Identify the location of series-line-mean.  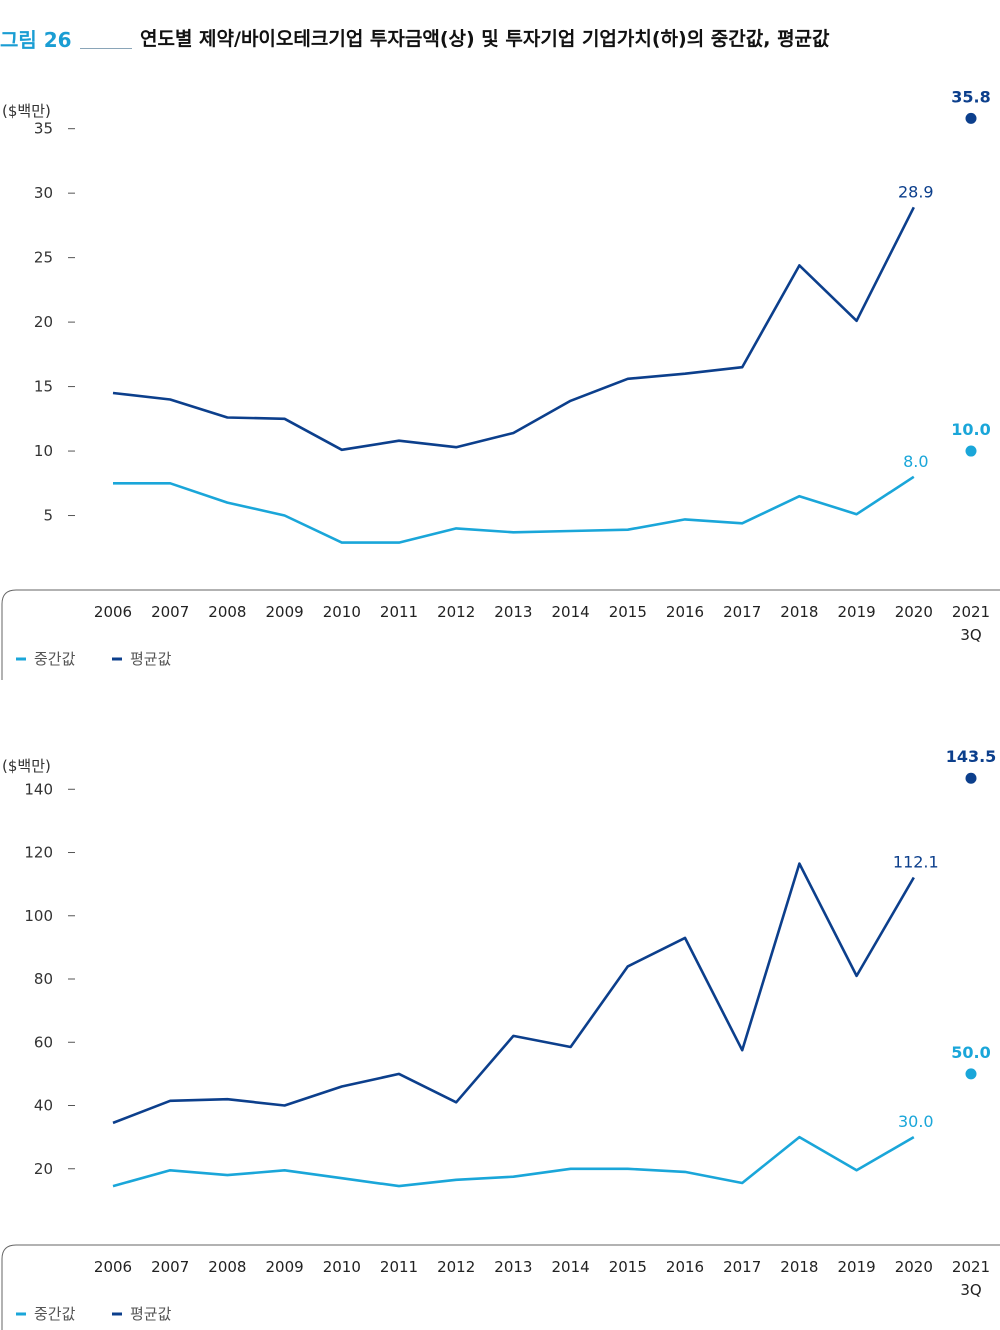
(513, 329).